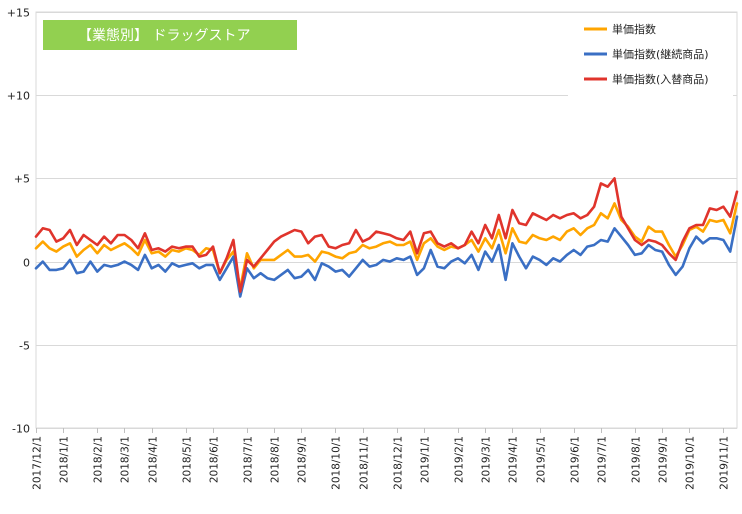 The width and height of the screenshot is (742, 514). What do you see at coordinates (634, 29) in the screenshot?
I see `legend-label-1: 単価指数` at bounding box center [634, 29].